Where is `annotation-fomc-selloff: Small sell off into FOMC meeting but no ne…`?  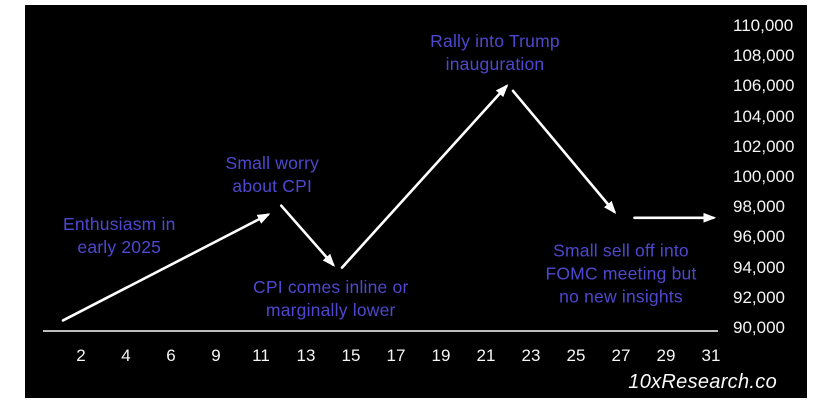
annotation-fomc-selloff: Small sell off into FOMC meeting but no ne… is located at coordinates (620, 273).